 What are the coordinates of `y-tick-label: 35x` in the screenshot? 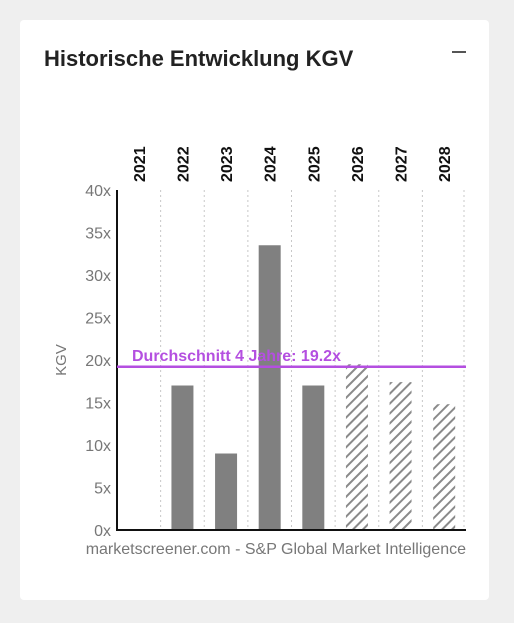 It's located at (98, 234).